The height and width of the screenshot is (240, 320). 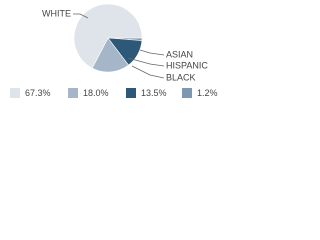 What do you see at coordinates (179, 54) in the screenshot?
I see `slice-label: ASIAN` at bounding box center [179, 54].